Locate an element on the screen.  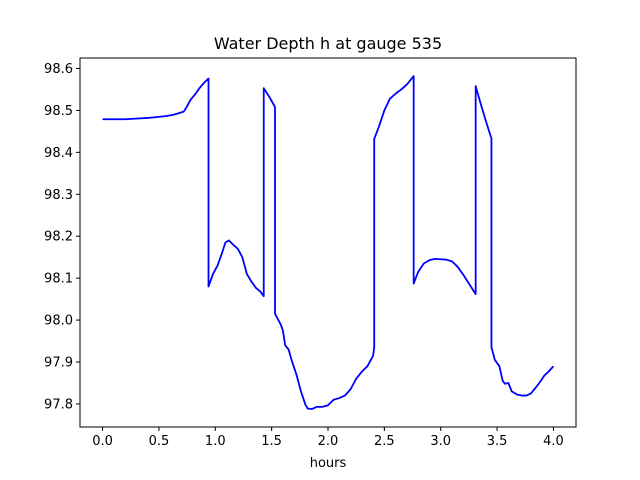
x-tick-label: 4.0 is located at coordinates (553, 441).